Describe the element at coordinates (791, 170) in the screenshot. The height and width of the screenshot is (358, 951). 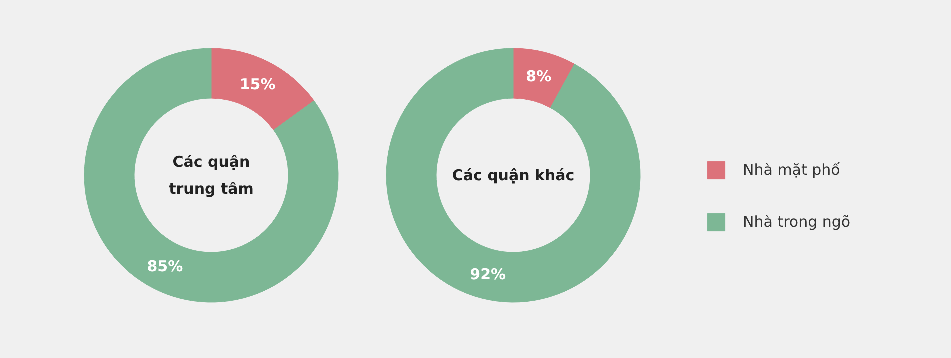
I see `legend-label: Nhà mặt phố` at that location.